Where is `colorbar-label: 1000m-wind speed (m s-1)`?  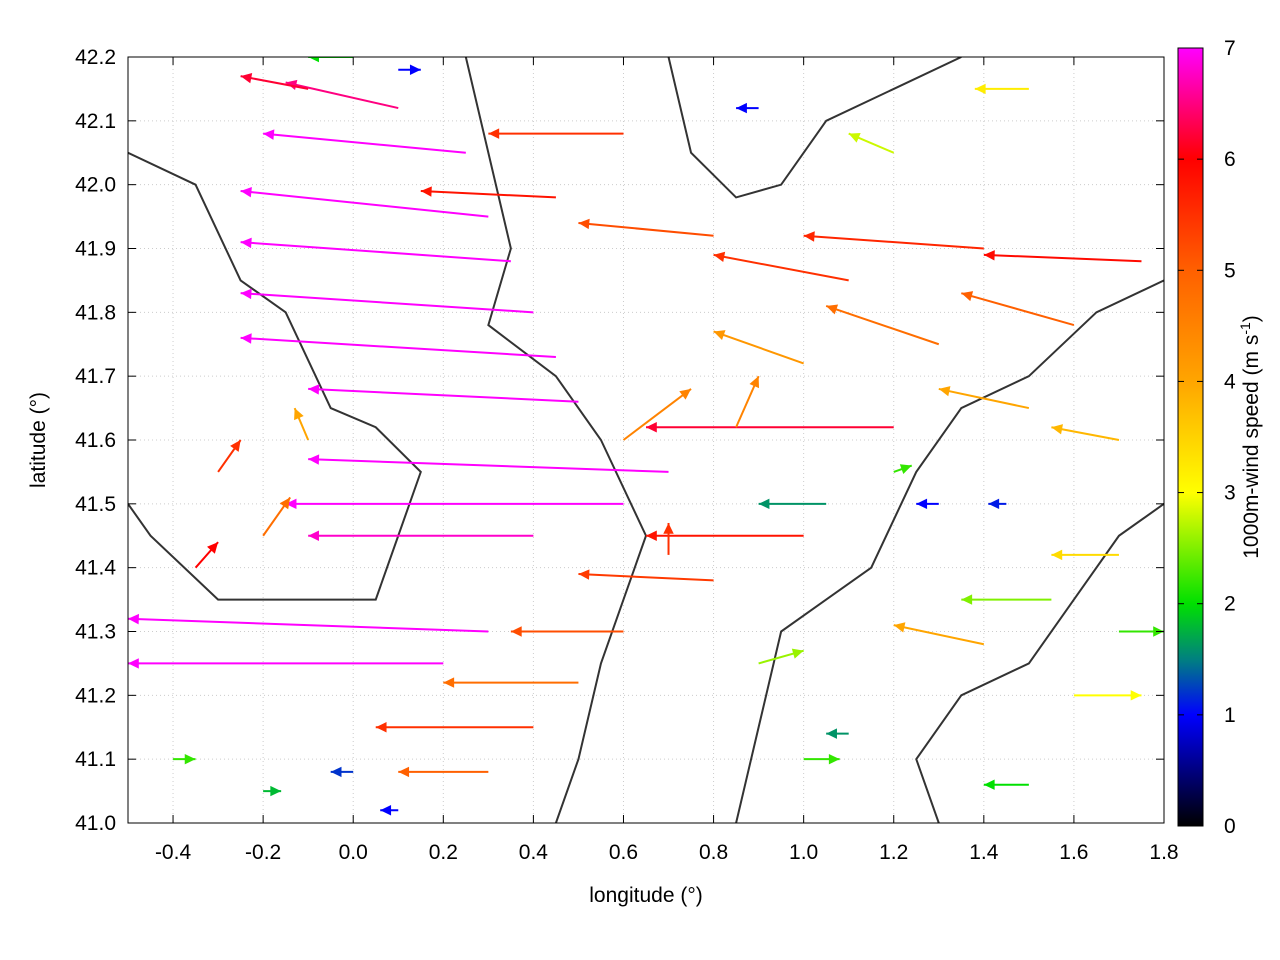
colorbar-label: 1000m-wind speed (m s-1) is located at coordinates (1250, 437).